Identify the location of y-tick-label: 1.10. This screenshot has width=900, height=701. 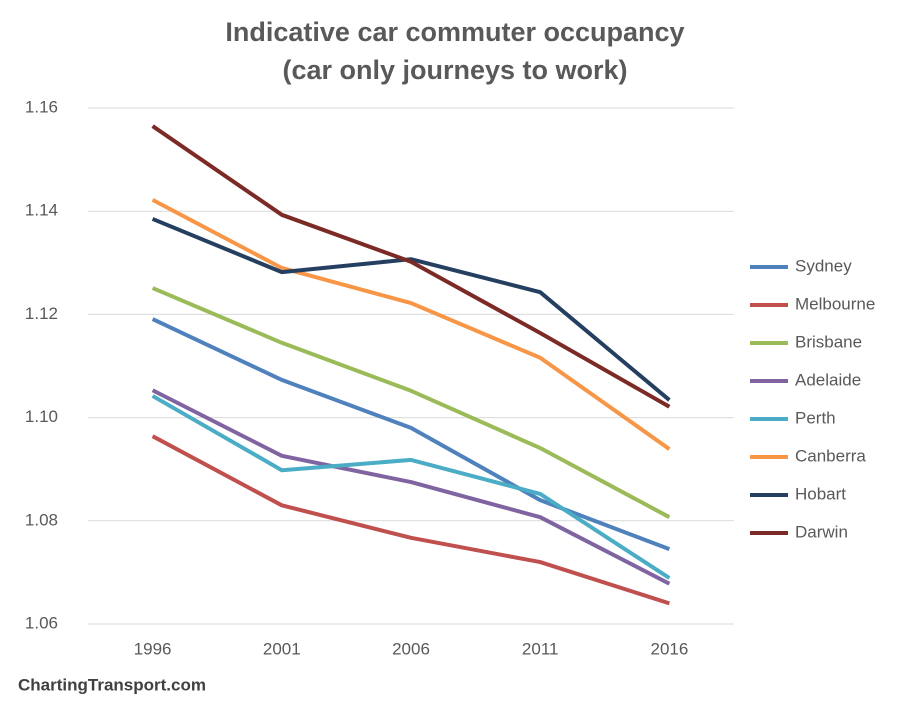
(41, 416).